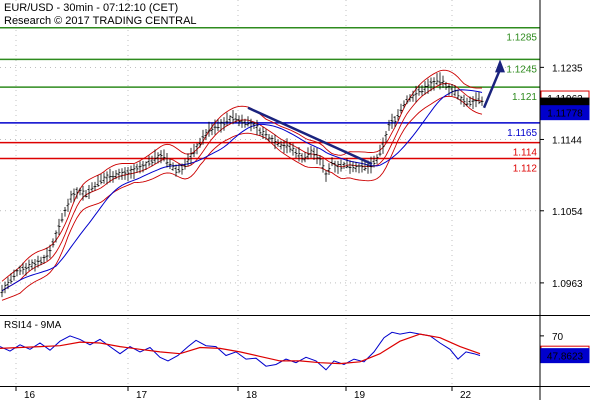 This screenshot has width=590, height=400. Describe the element at coordinates (360, 395) in the screenshot. I see `x-tick-label: 19` at that location.